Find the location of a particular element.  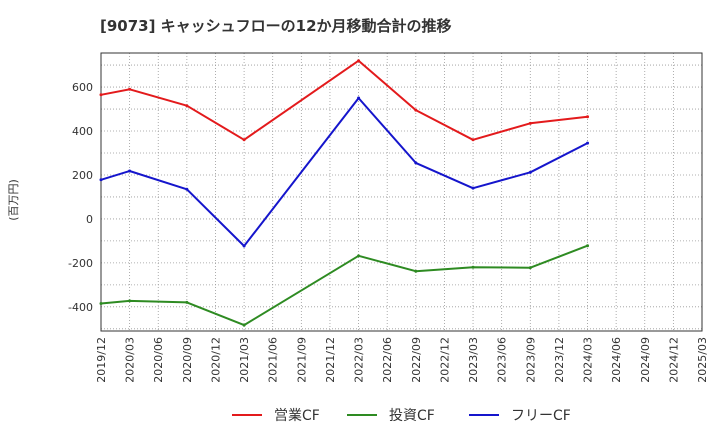

x-tick-label: 2021/06 is located at coordinates (273, 360).